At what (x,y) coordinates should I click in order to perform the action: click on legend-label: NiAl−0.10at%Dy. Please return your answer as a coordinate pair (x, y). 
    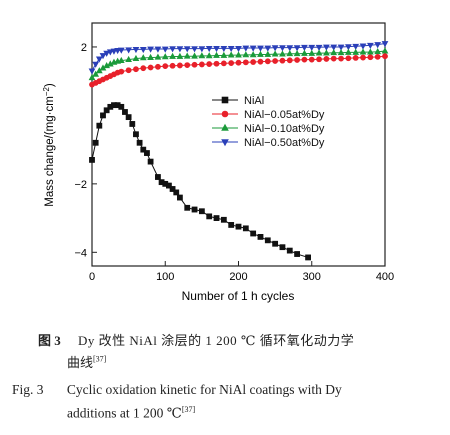
    Looking at the image, I should click on (284, 129).